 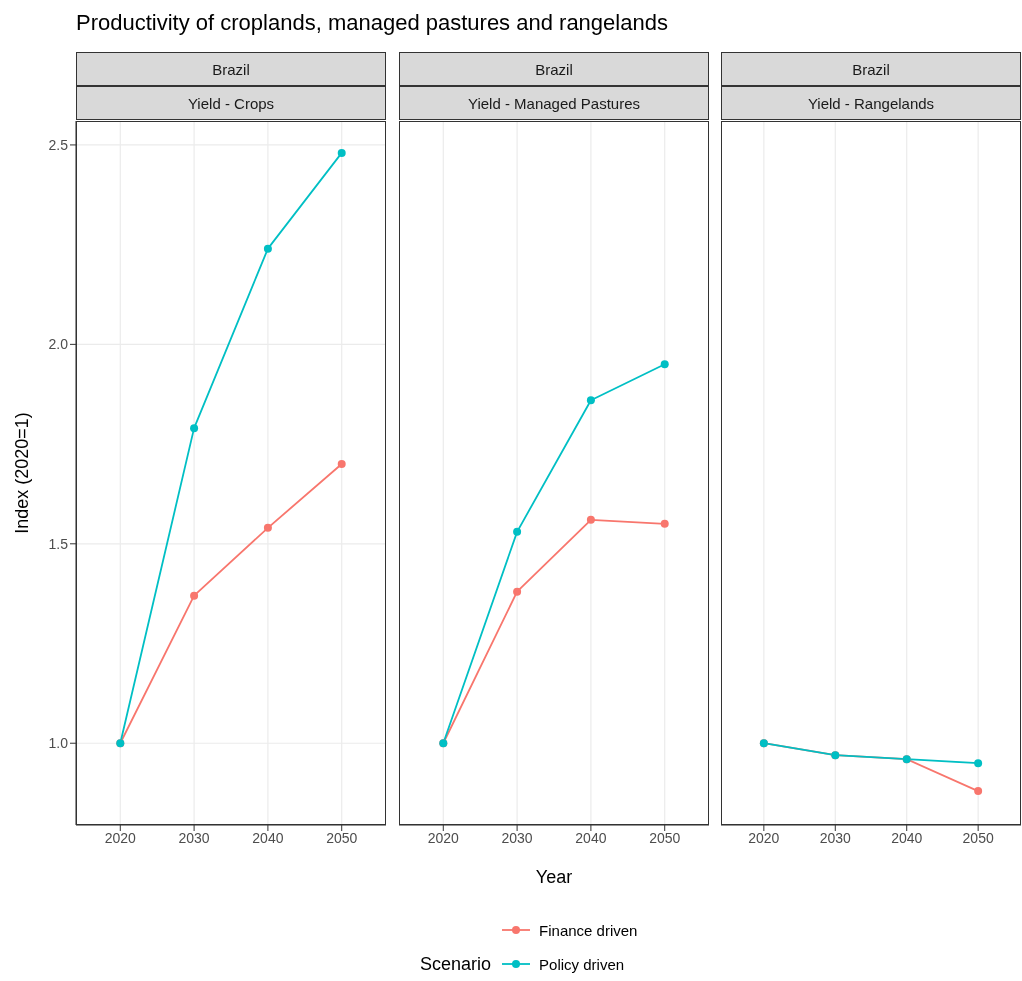 I want to click on text: Productivity of croplands, managed pastures and rangelands, so click(x=372, y=23).